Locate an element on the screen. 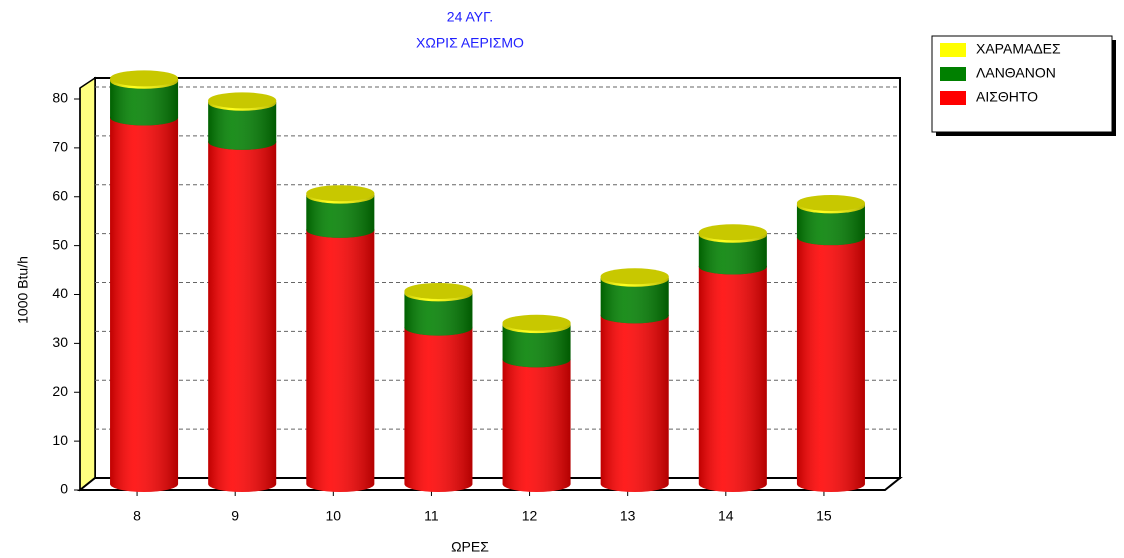 This screenshot has height=558, width=1124. y-tick-label: 20 is located at coordinates (60, 391).